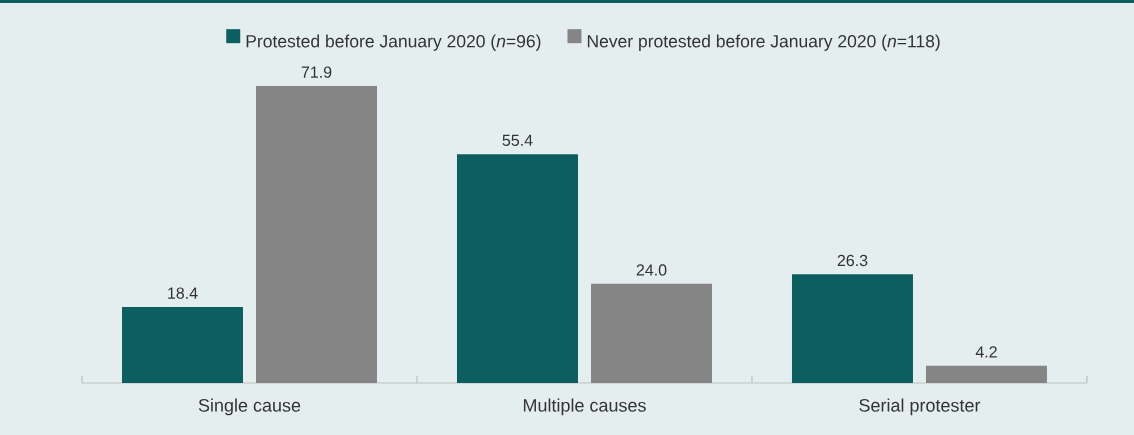 The height and width of the screenshot is (435, 1134). Describe the element at coordinates (852, 260) in the screenshot. I see `data-label: 26.3` at that location.